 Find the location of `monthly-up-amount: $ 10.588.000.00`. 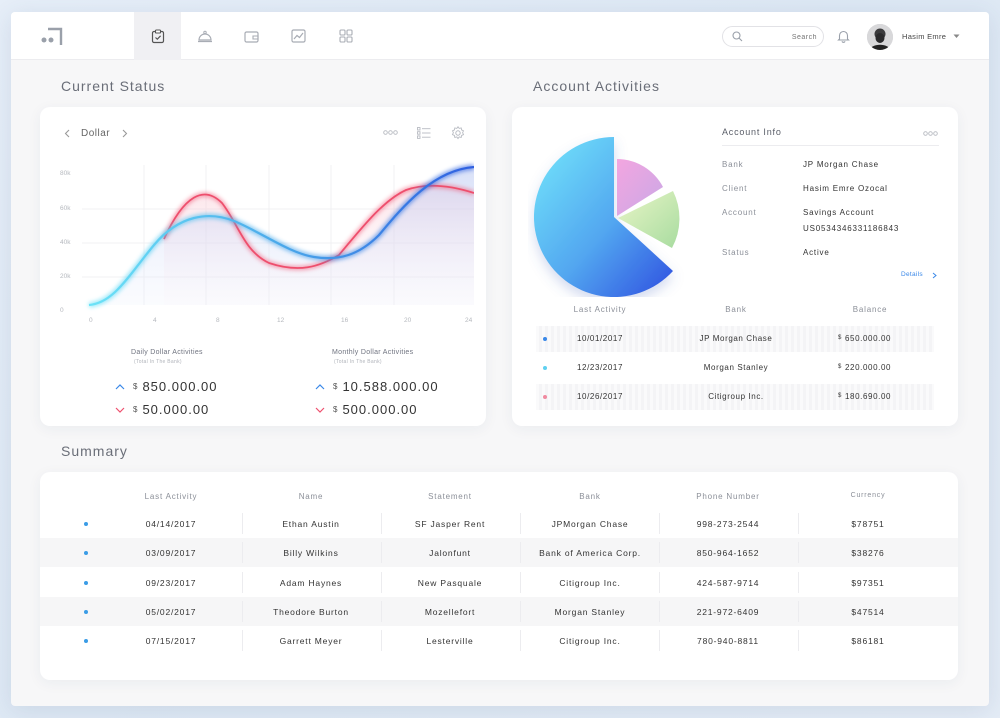

monthly-up-amount: $ 10.588.000.00 is located at coordinates (377, 386).